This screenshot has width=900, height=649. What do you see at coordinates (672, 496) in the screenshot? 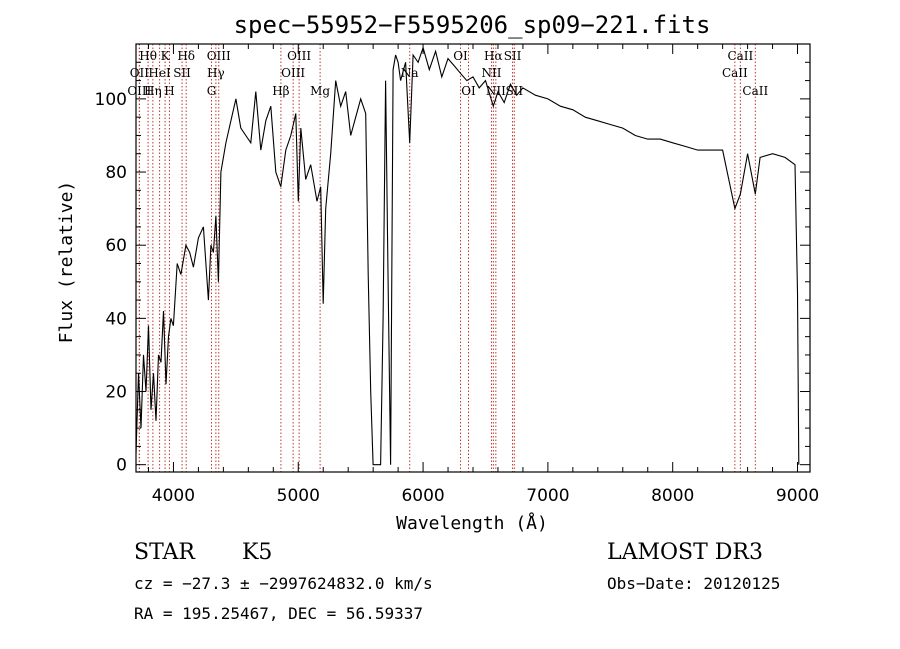
I see `x-tick-label: 8000` at bounding box center [672, 496].